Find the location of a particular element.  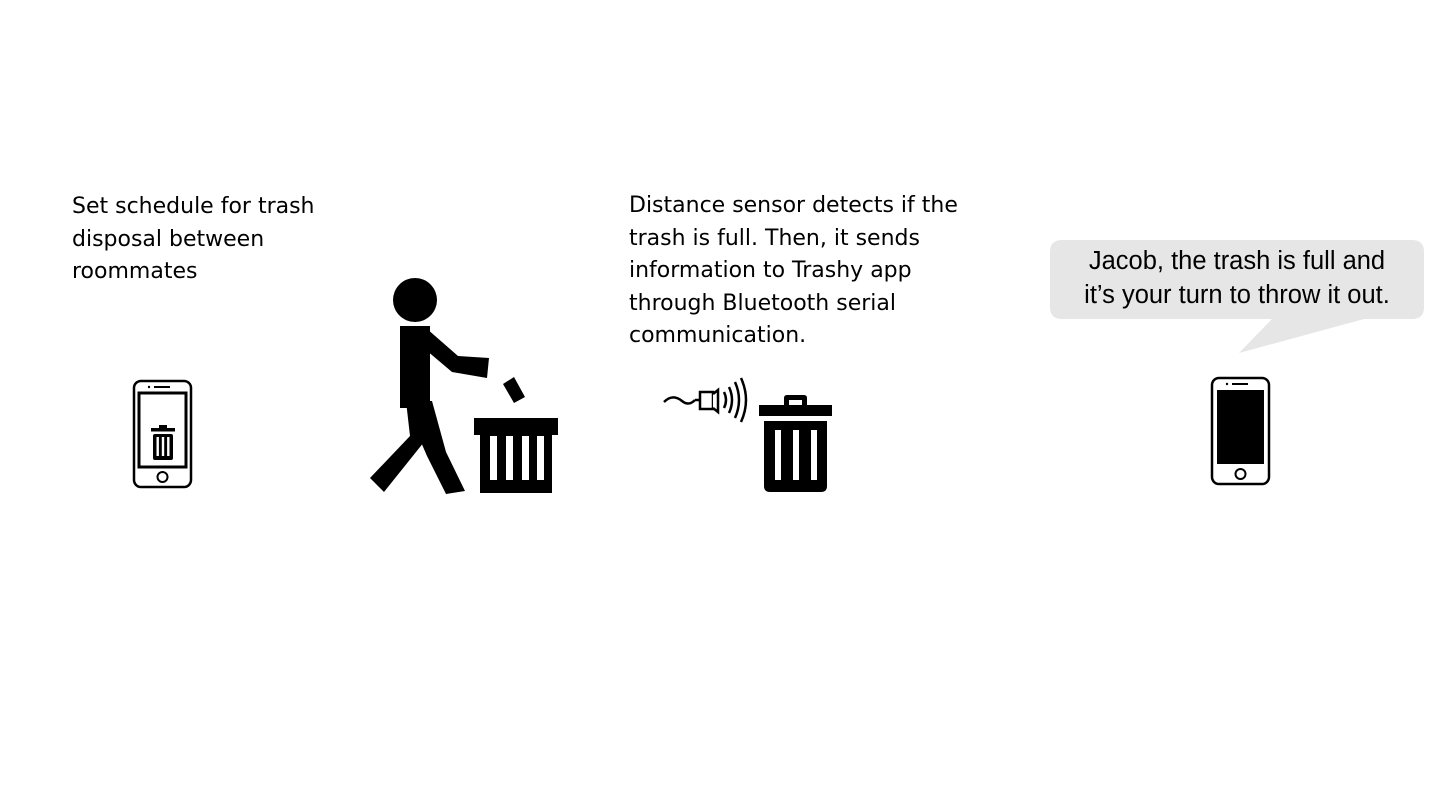

person-throwing-trash-icon is located at coordinates (464, 386).